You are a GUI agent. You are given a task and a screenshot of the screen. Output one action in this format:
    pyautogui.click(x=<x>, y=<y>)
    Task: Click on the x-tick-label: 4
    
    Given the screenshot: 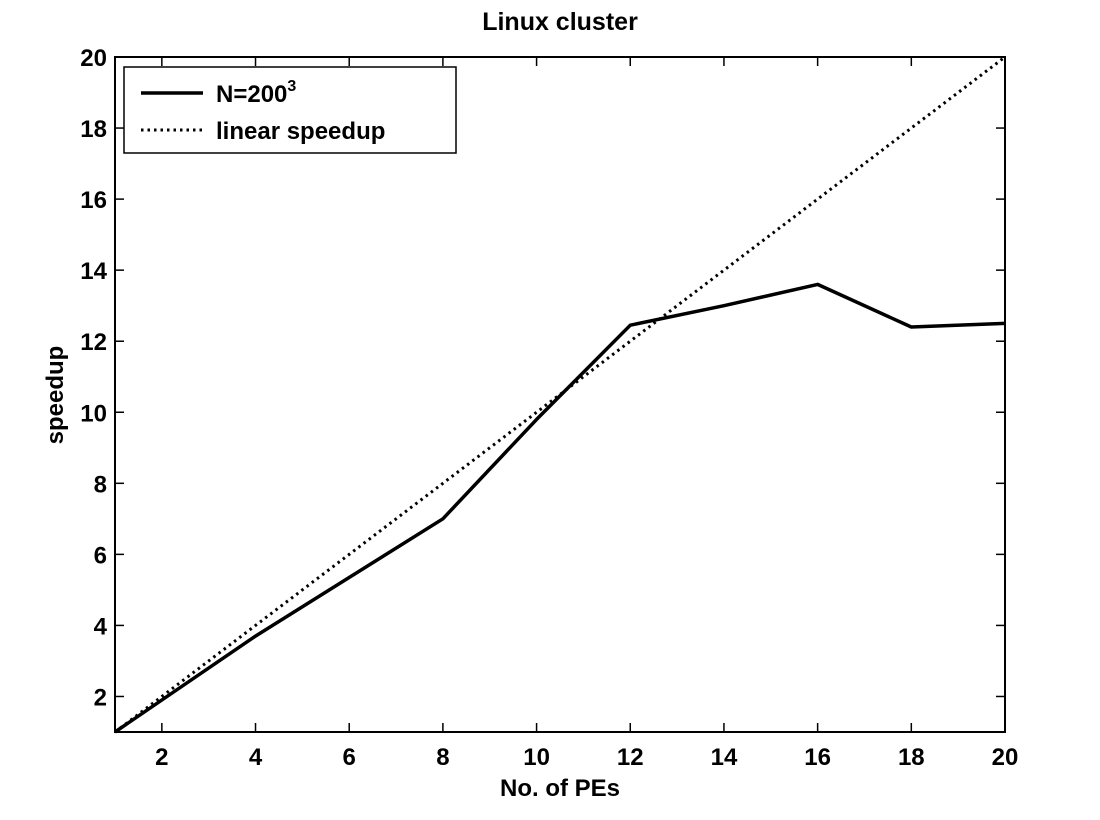 What is the action you would take?
    pyautogui.click(x=256, y=757)
    